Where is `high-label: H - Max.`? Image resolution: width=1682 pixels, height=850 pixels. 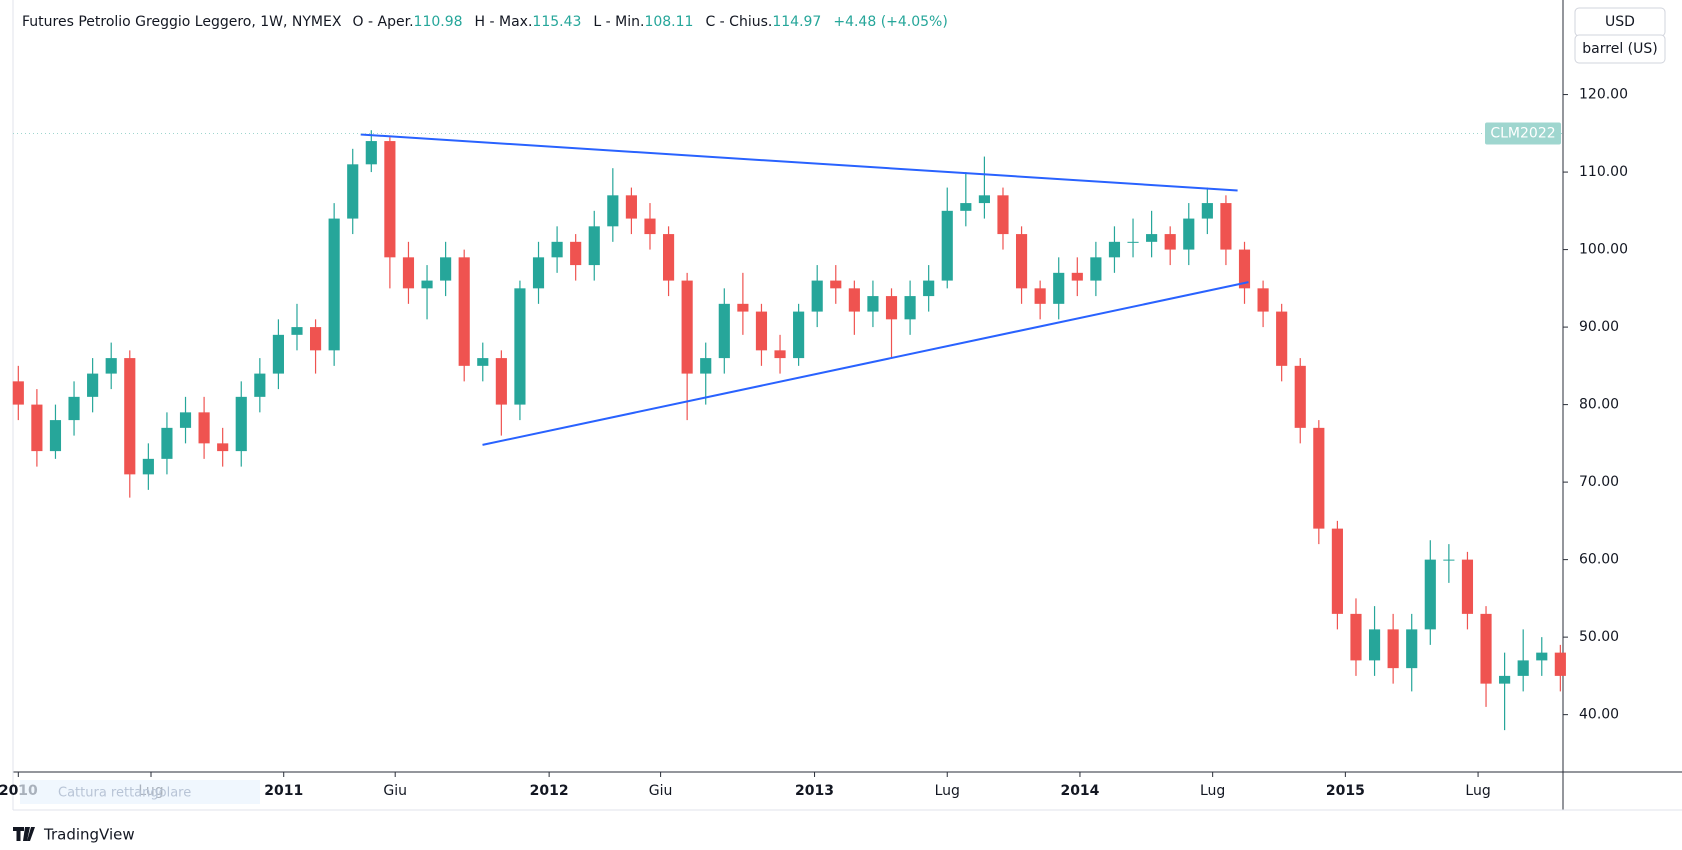
high-label: H - Max. is located at coordinates (504, 22).